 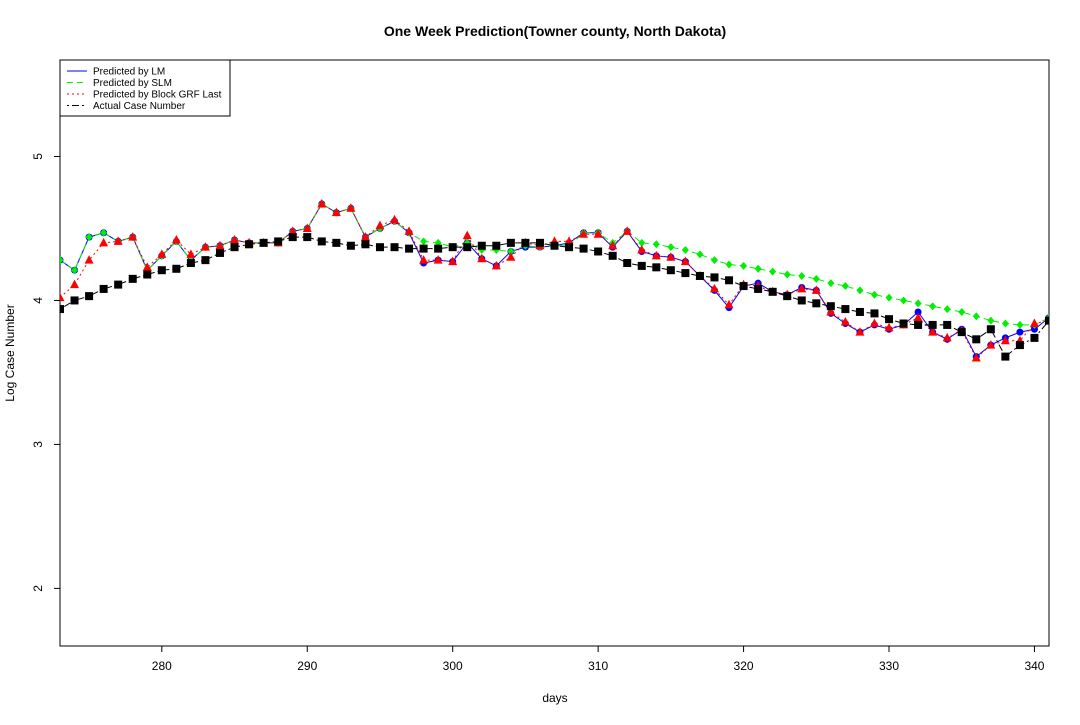 I want to click on x-tick-label: 330, so click(x=889, y=666).